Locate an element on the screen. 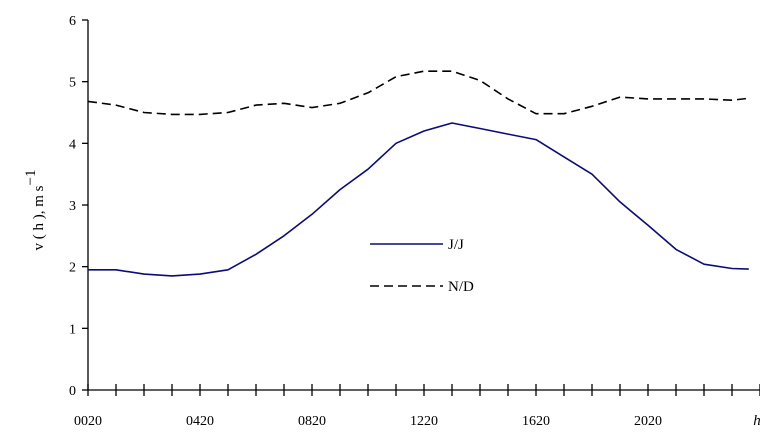 The width and height of the screenshot is (760, 432). x-tick-label: 0420 is located at coordinates (200, 421).